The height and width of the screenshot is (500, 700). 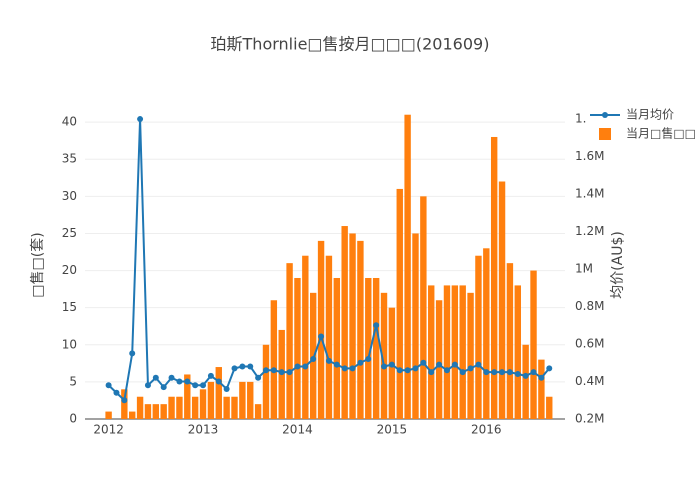 I want to click on y-tick-label: 10, so click(x=69, y=344).